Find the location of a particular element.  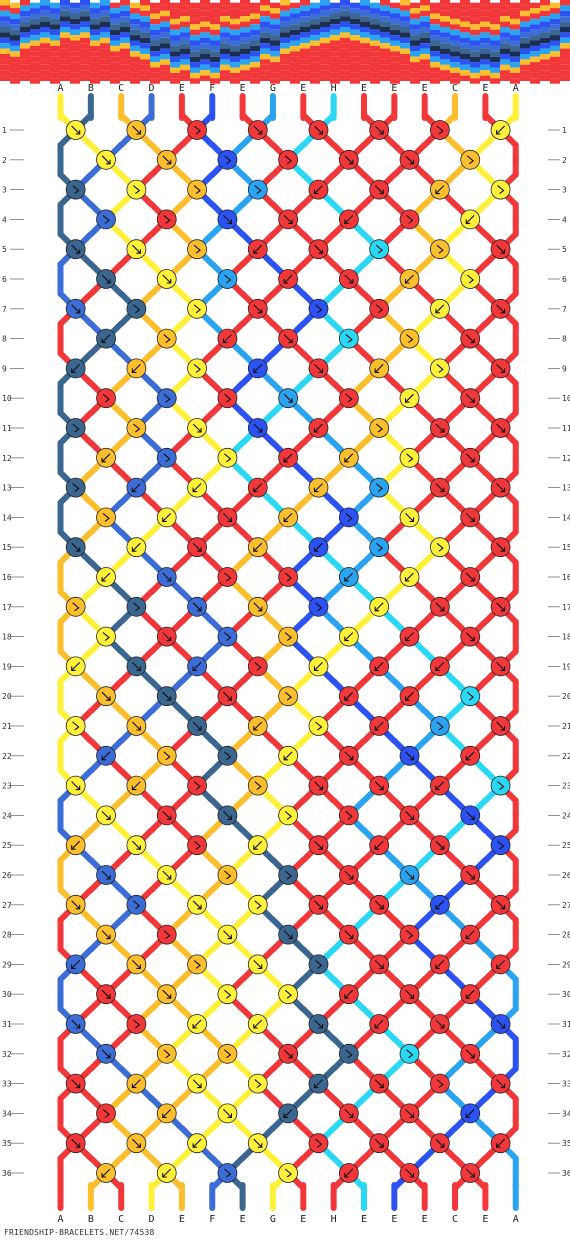

string-label-top: C is located at coordinates (121, 88).